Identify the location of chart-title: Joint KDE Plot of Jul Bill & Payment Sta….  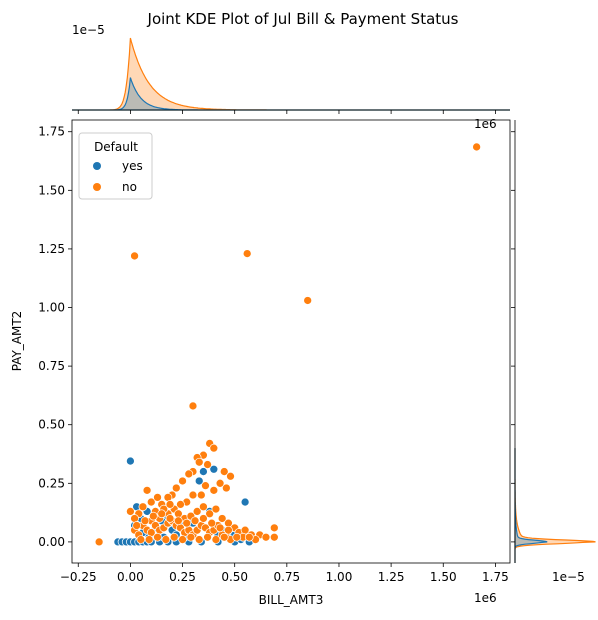
(303, 19).